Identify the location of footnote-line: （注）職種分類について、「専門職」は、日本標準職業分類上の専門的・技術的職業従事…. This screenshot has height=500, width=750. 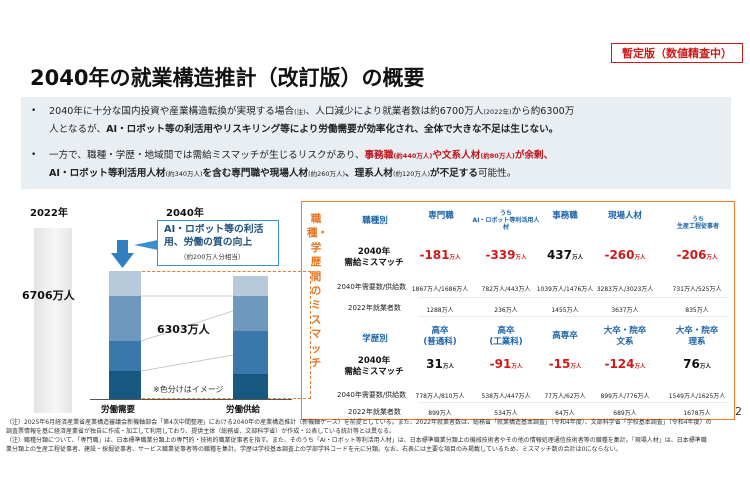
(356, 440).